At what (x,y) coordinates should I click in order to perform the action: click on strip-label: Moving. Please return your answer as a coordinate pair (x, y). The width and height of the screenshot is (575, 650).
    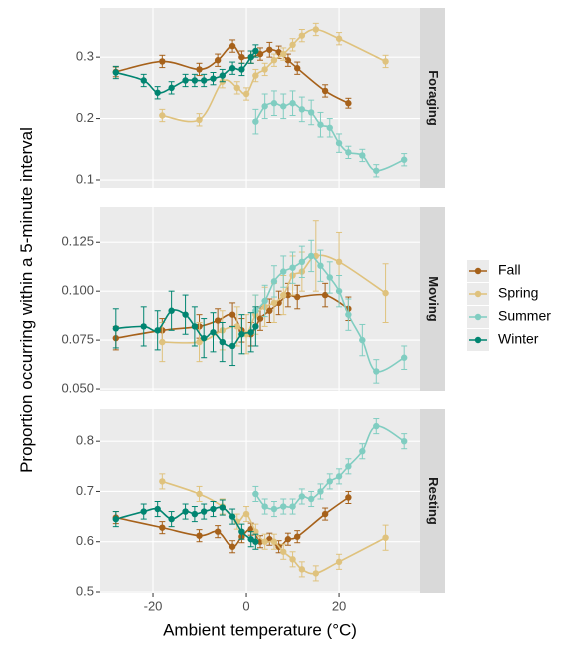
    Looking at the image, I should click on (433, 299).